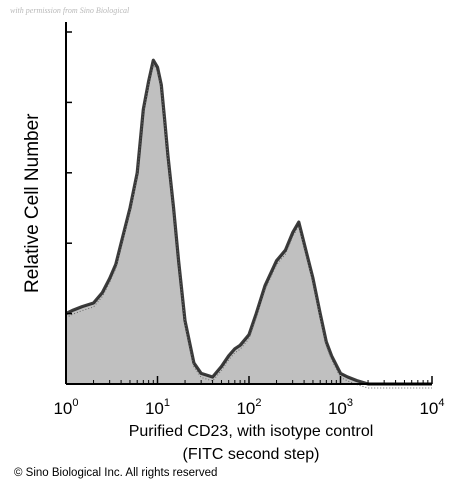 The width and height of the screenshot is (450, 486). Describe the element at coordinates (248, 407) in the screenshot. I see `x-tick-label: 10²` at that location.